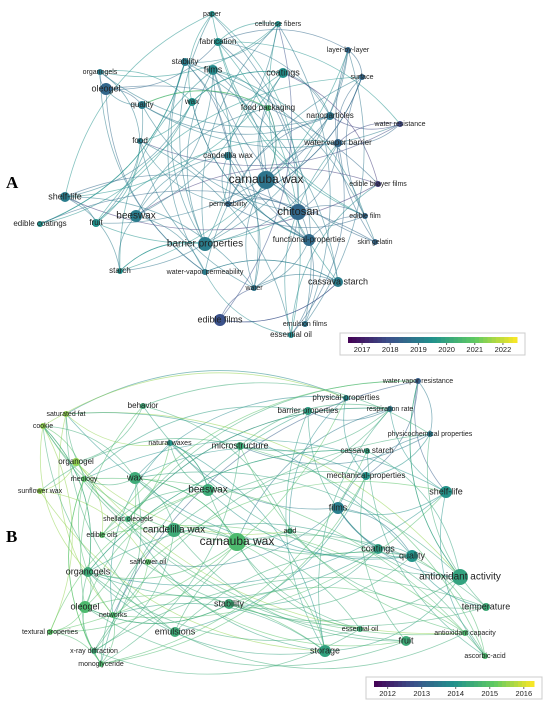 This screenshot has width=550, height=706. I want to click on node-label: behavior, so click(143, 405).